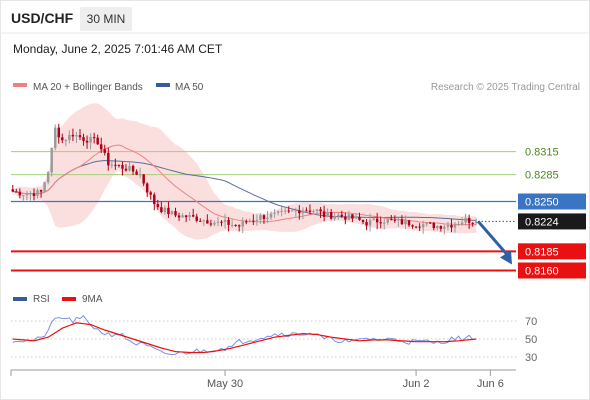  I want to click on timestamp: Monday, June 2, 2025 7:01:46 AM CET, so click(118, 49).